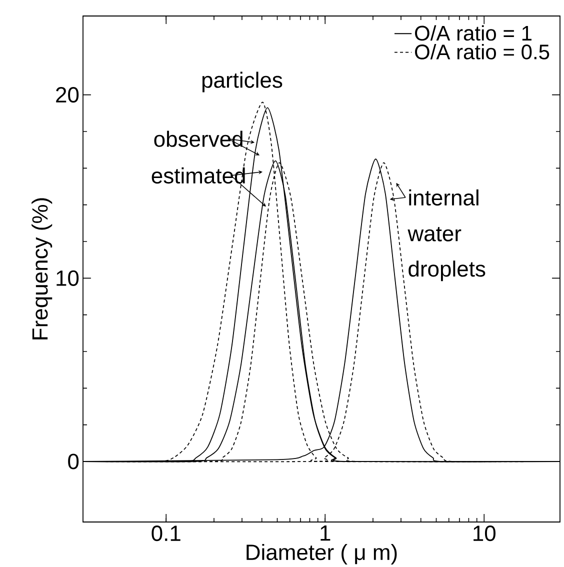 This screenshot has width=564, height=567. Describe the element at coordinates (325, 533) in the screenshot. I see `x-tick-label: 1` at that location.